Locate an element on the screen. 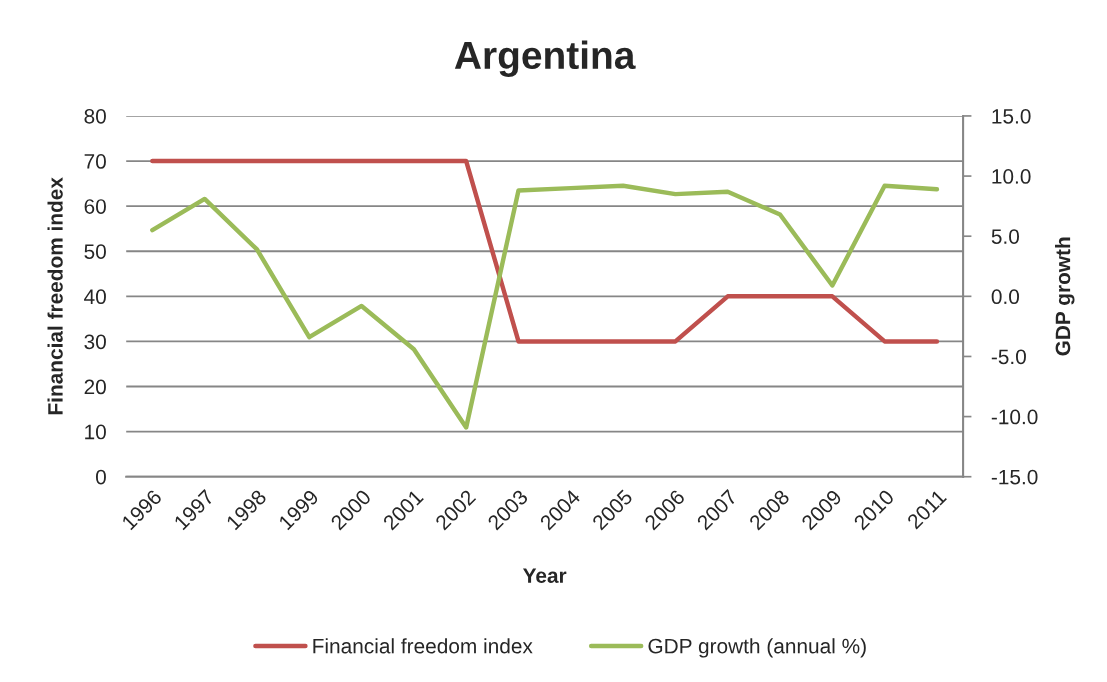 Image resolution: width=1107 pixels, height=682 pixels. y-tick-label: 0 is located at coordinates (100, 477).